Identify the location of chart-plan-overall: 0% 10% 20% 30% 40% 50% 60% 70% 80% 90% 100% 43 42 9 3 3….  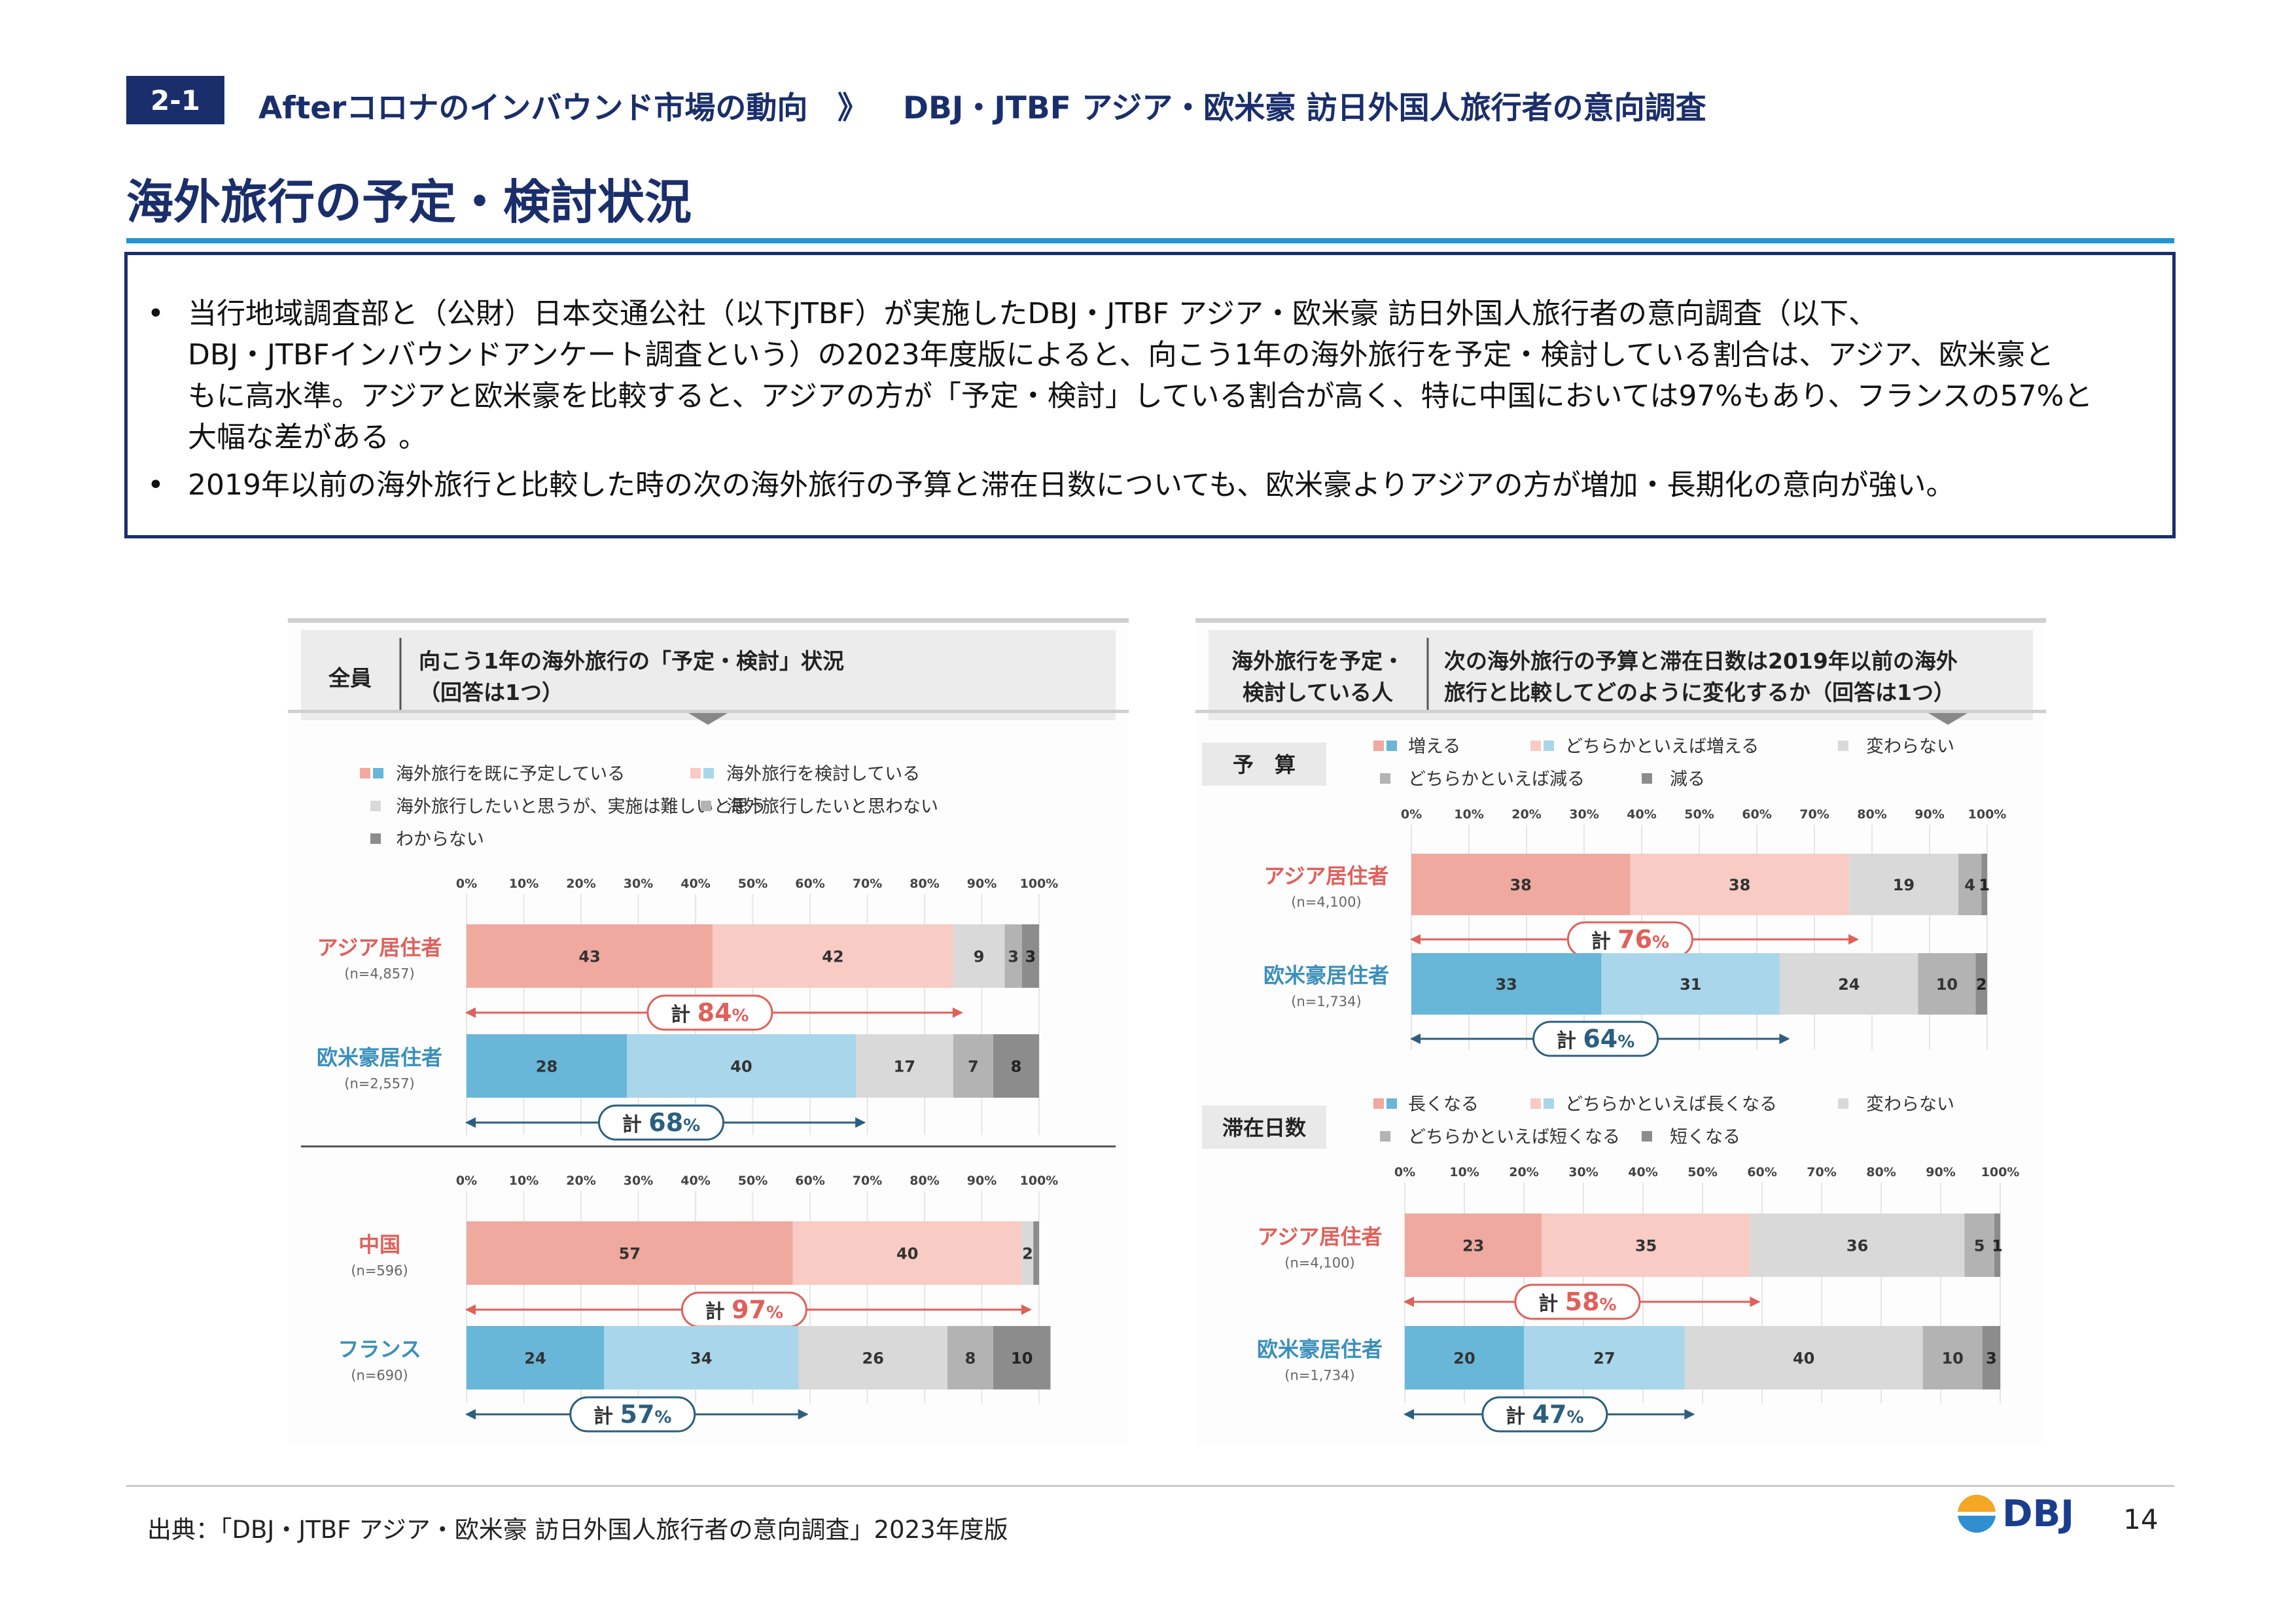
(688, 1009).